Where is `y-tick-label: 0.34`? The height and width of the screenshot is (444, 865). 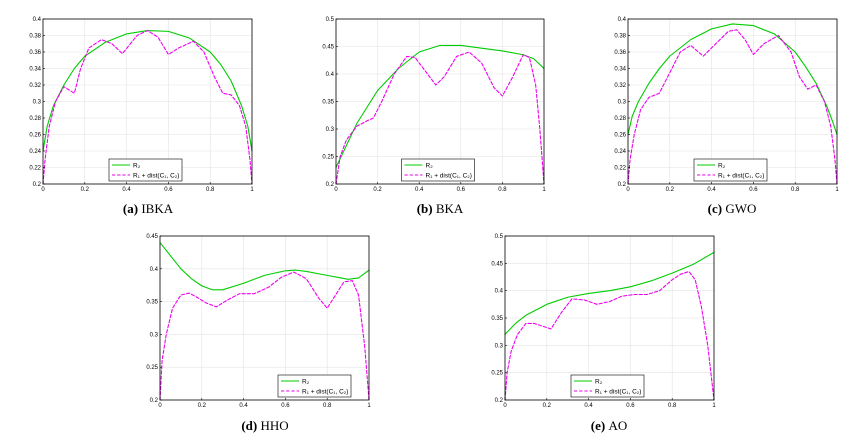 y-tick-label: 0.34 is located at coordinates (35, 70).